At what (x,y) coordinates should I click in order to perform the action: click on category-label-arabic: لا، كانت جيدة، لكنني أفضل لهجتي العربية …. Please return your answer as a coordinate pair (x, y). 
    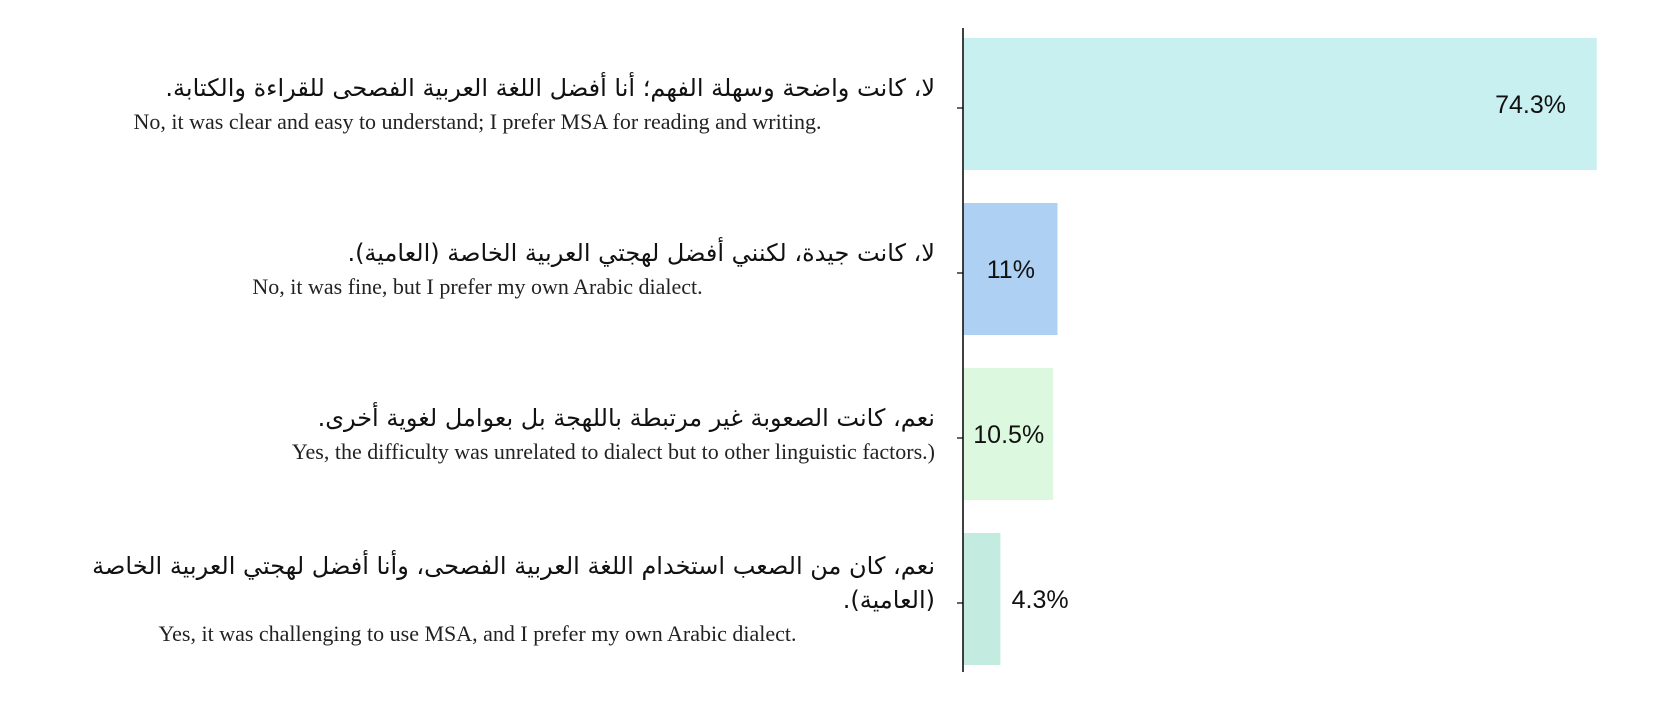
    Looking at the image, I should click on (641, 253).